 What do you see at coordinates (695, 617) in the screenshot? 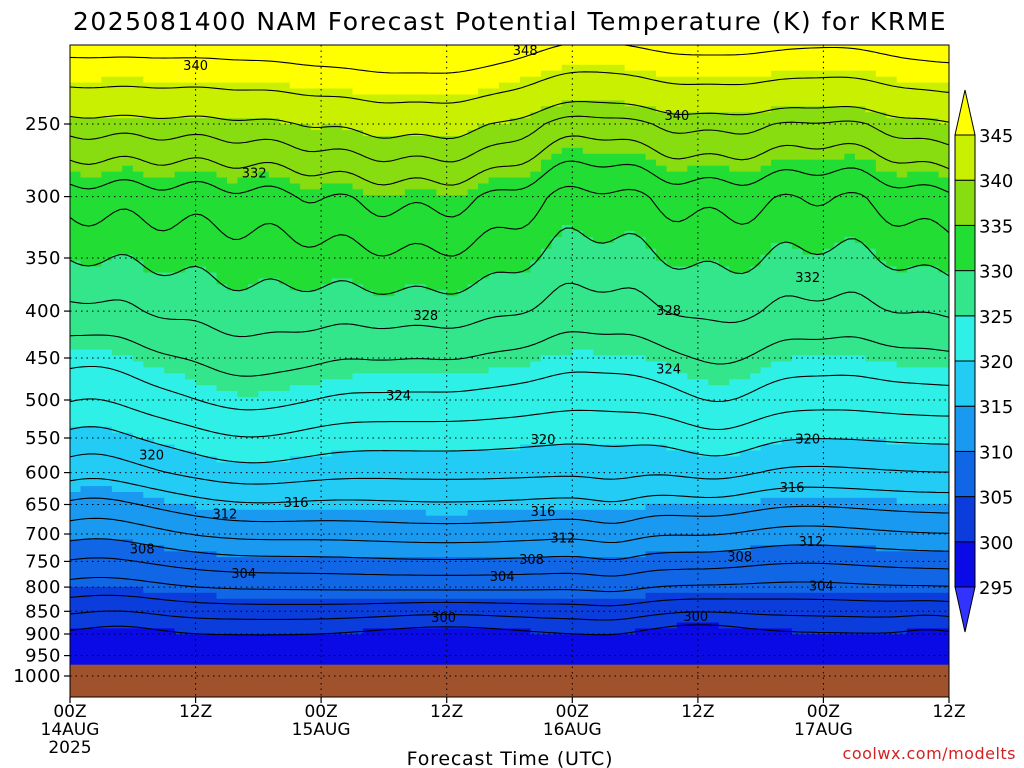
I see `contour-label: 300` at bounding box center [695, 617].